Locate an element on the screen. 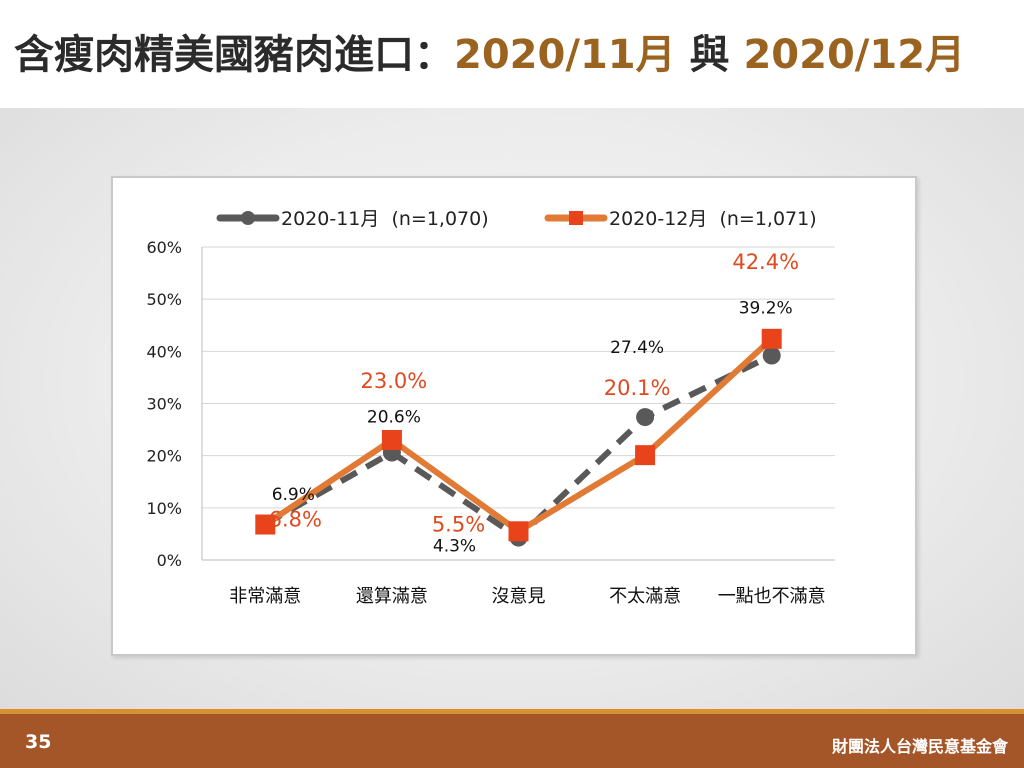 The image size is (1024, 768). legend-label-november: 2020-11月 (n=1,070) is located at coordinates (385, 219).